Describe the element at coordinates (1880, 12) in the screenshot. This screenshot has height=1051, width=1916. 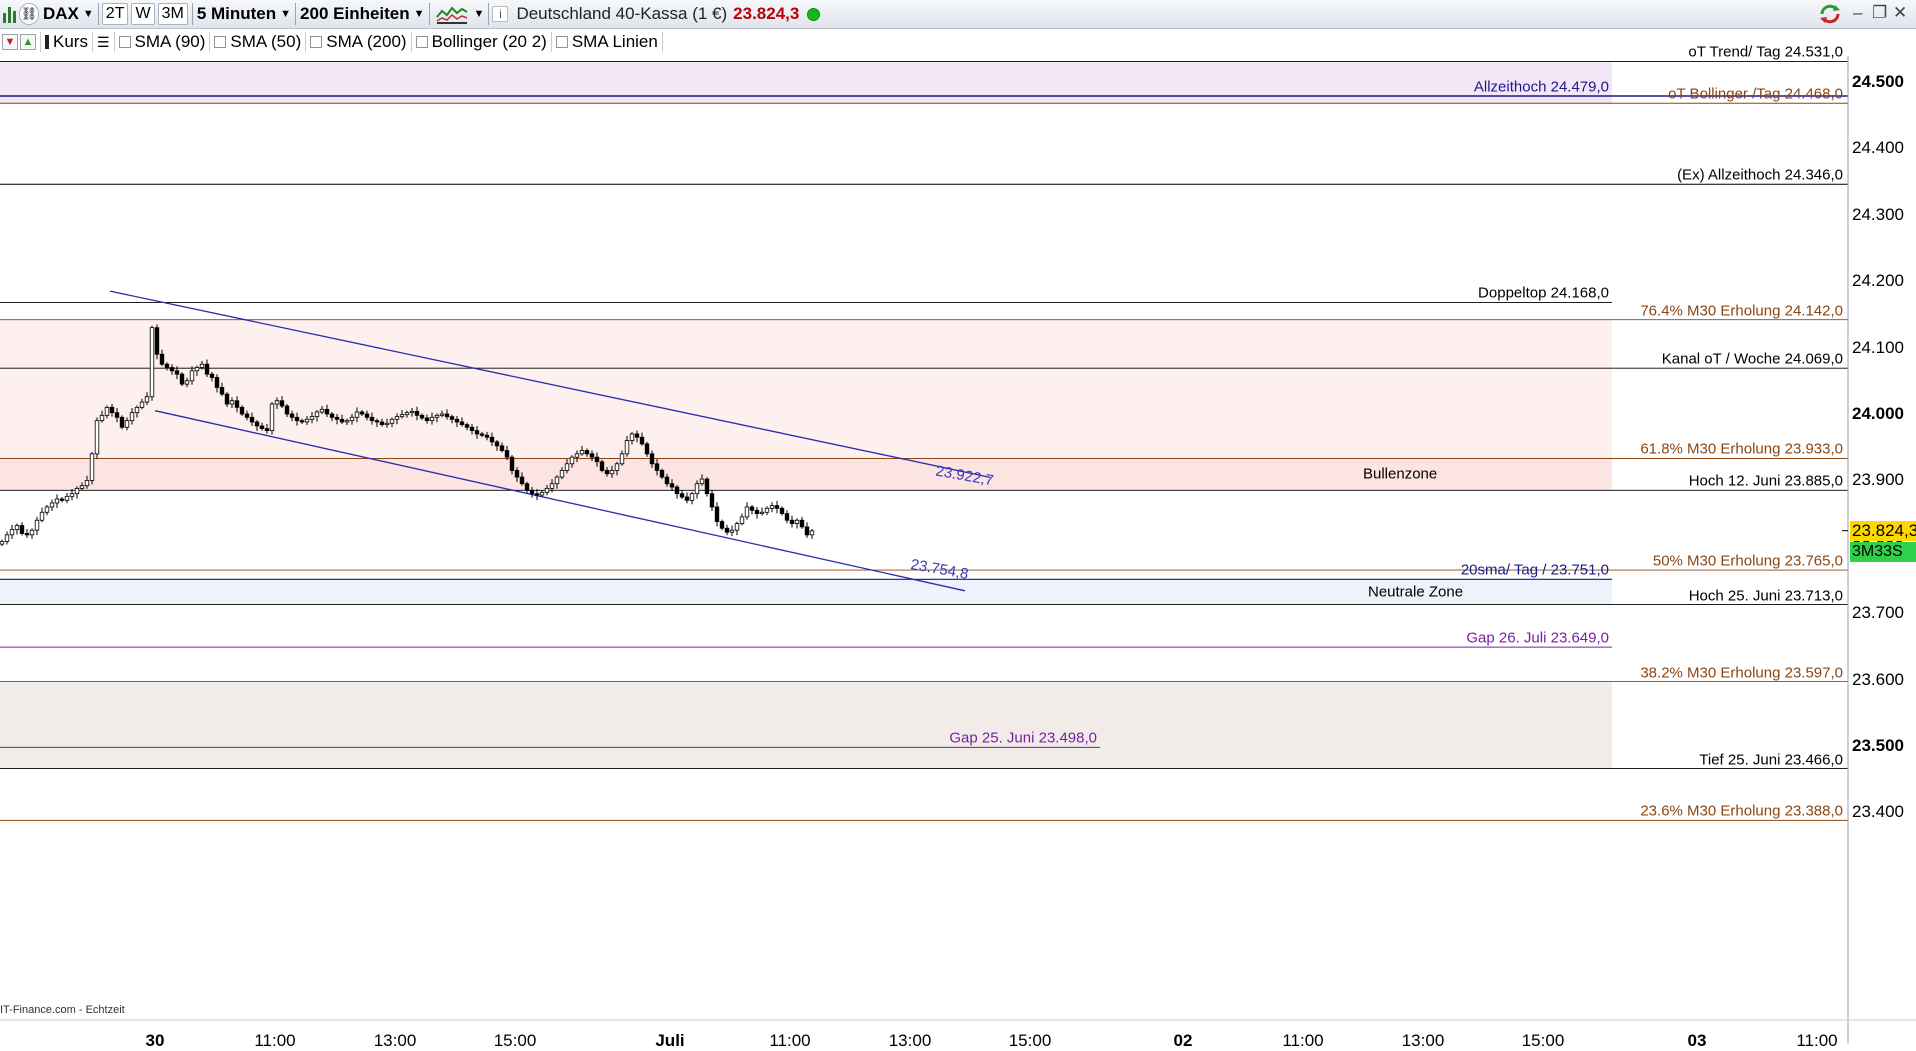
I see `restore-icon: ❐` at that location.